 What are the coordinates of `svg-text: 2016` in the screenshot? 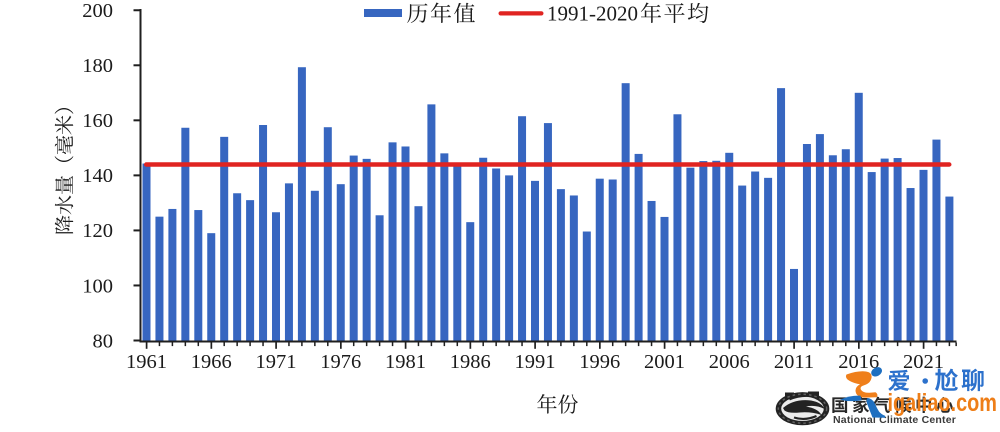 It's located at (858, 362).